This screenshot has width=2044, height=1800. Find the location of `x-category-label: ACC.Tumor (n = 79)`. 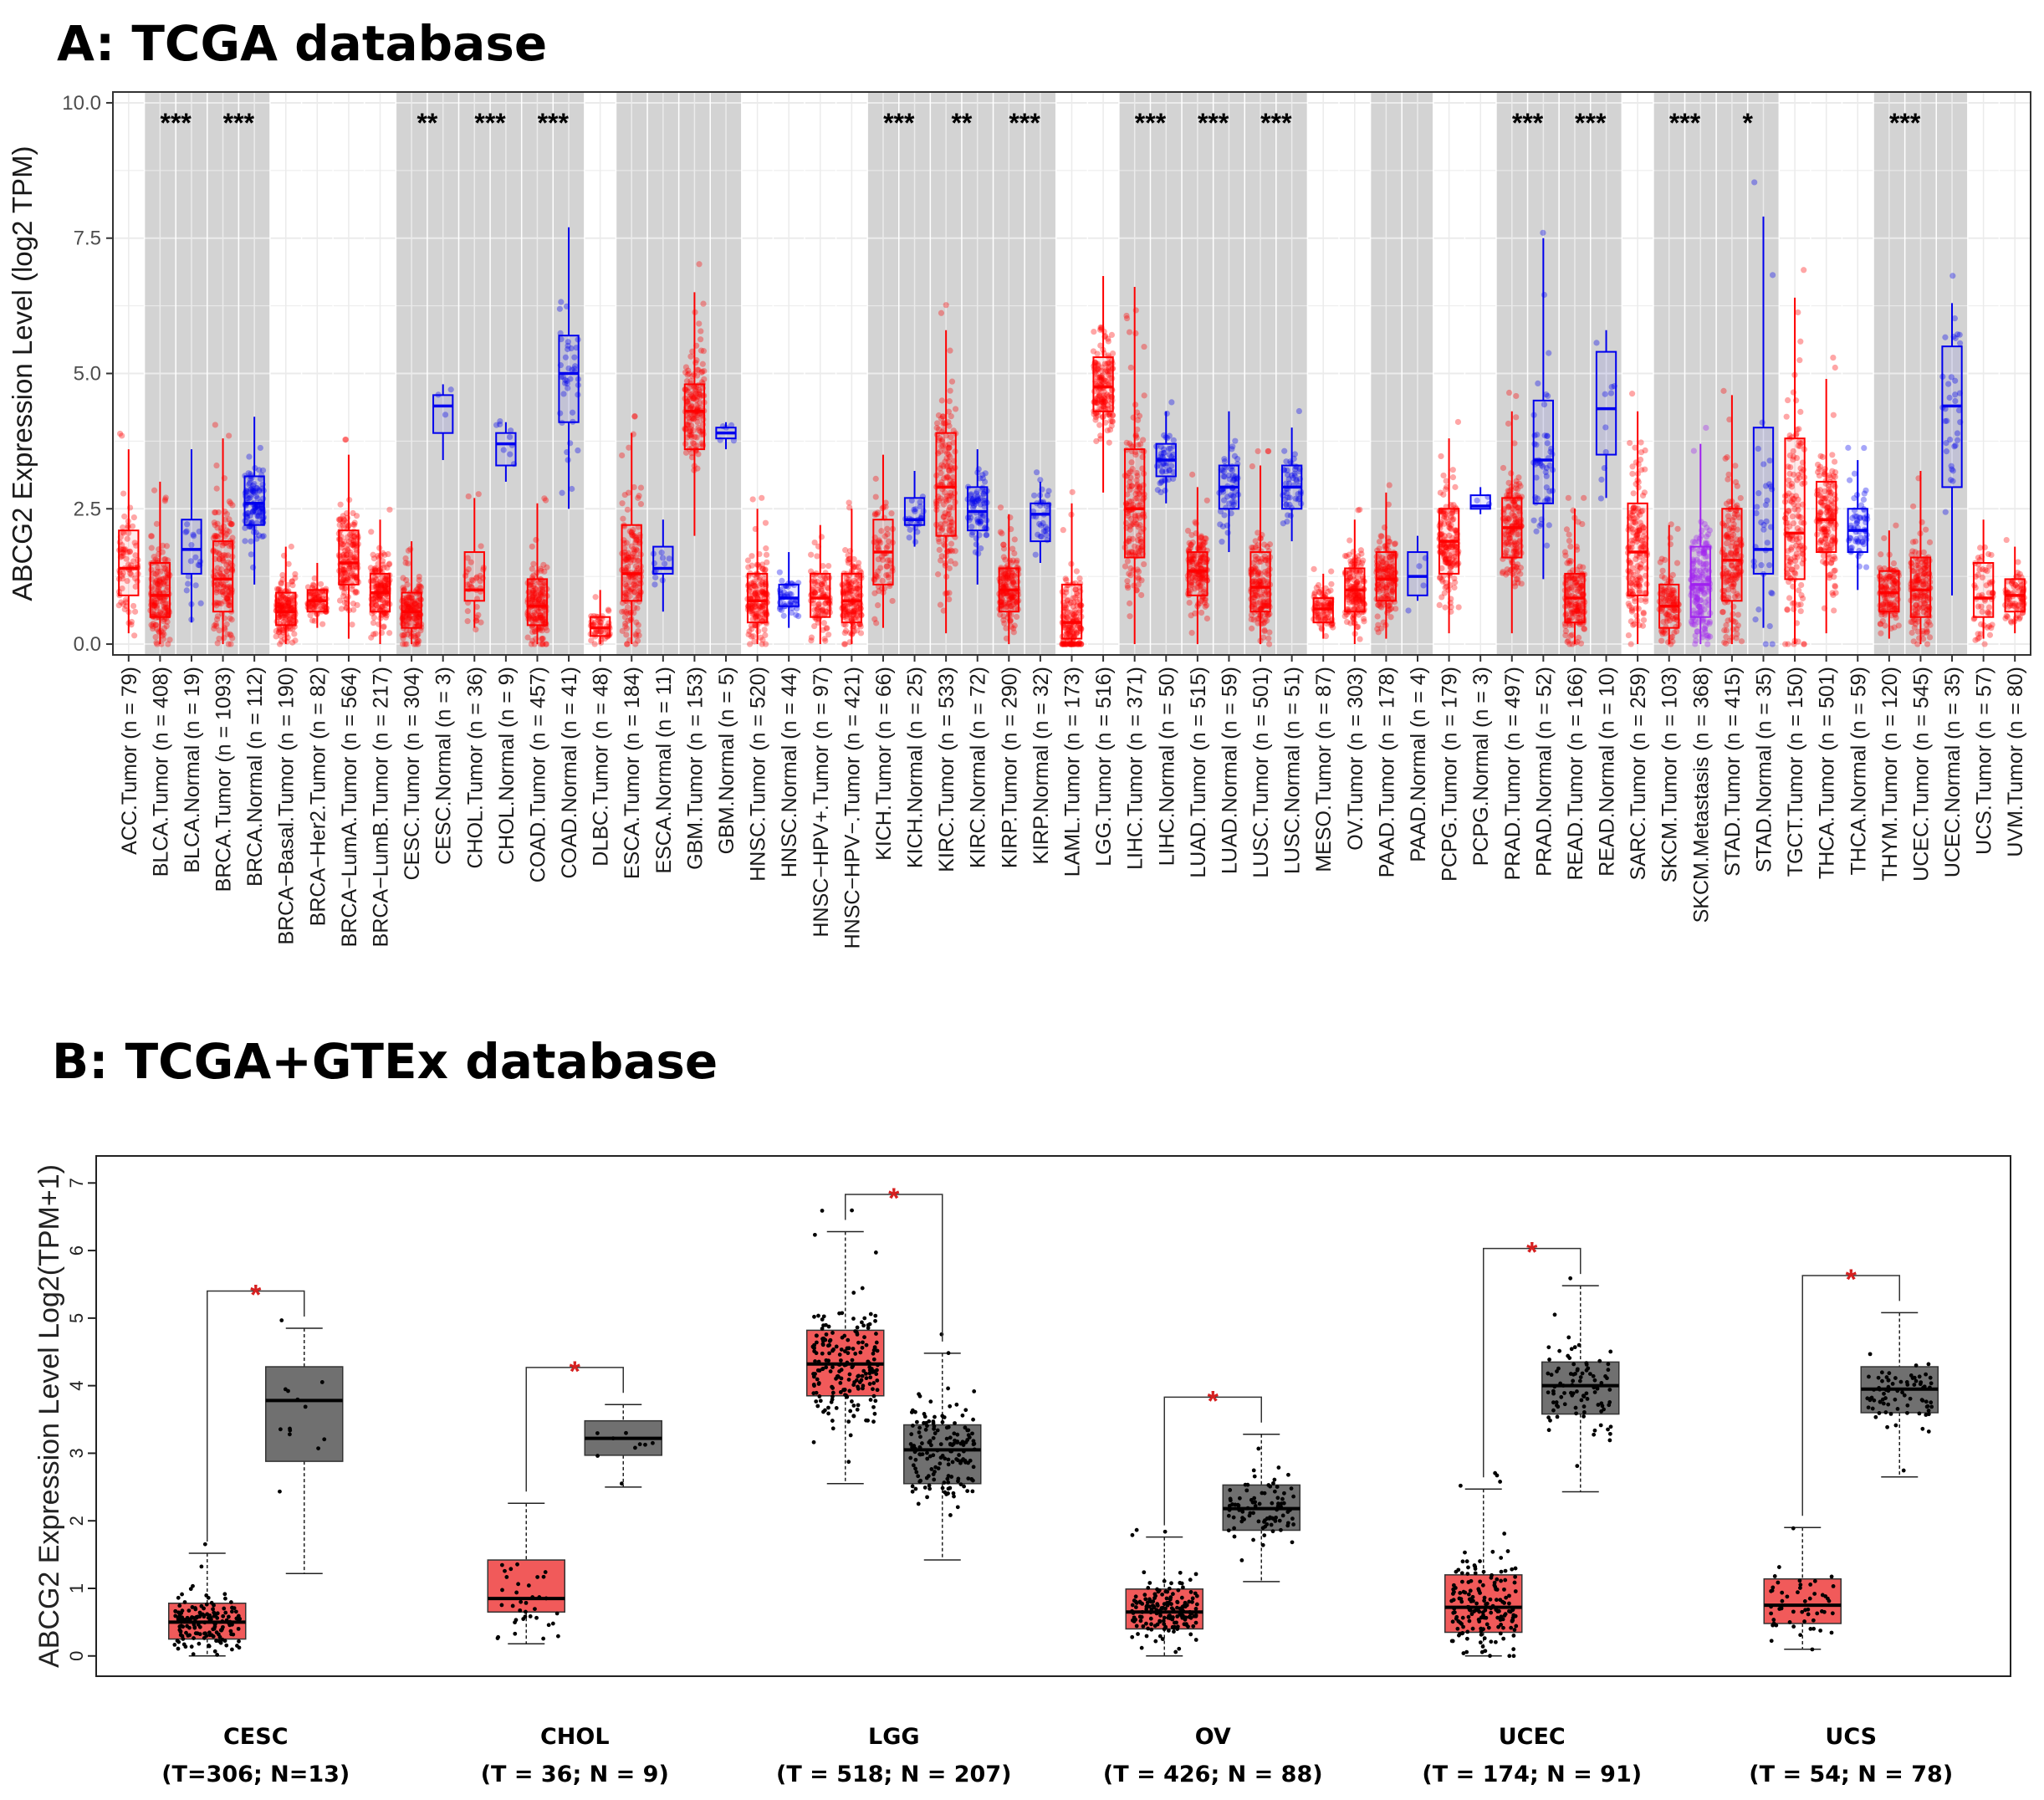

x-category-label: ACC.Tumor (n = 79) is located at coordinates (129, 761).